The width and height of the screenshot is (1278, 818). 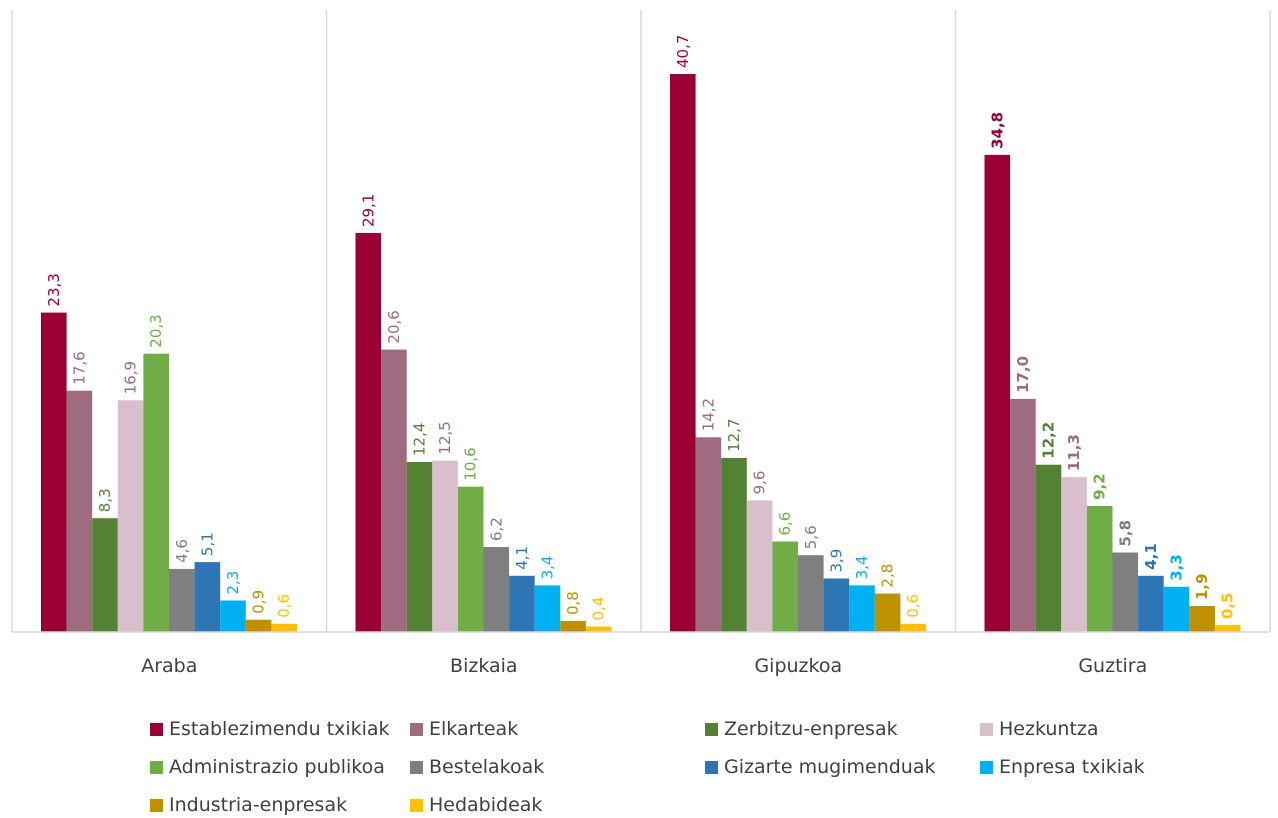 What do you see at coordinates (484, 666) in the screenshot?
I see `category-label: Bizkaia` at bounding box center [484, 666].